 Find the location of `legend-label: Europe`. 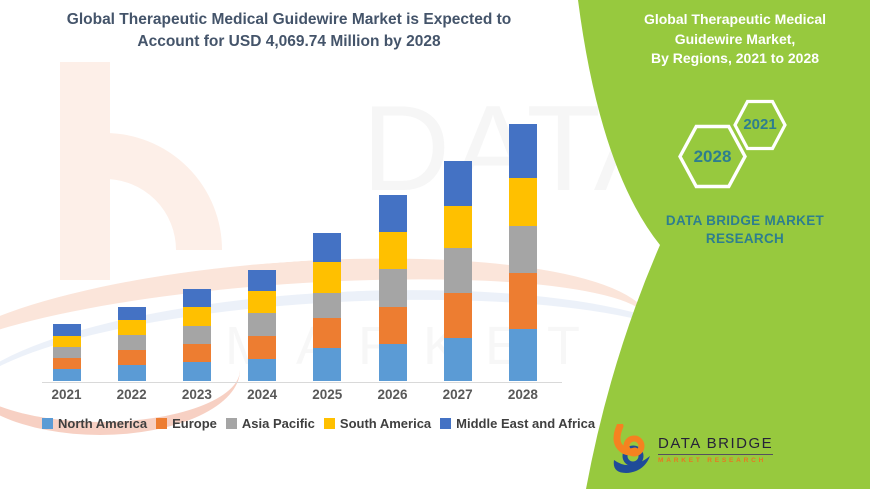

legend-label: Europe is located at coordinates (194, 423).